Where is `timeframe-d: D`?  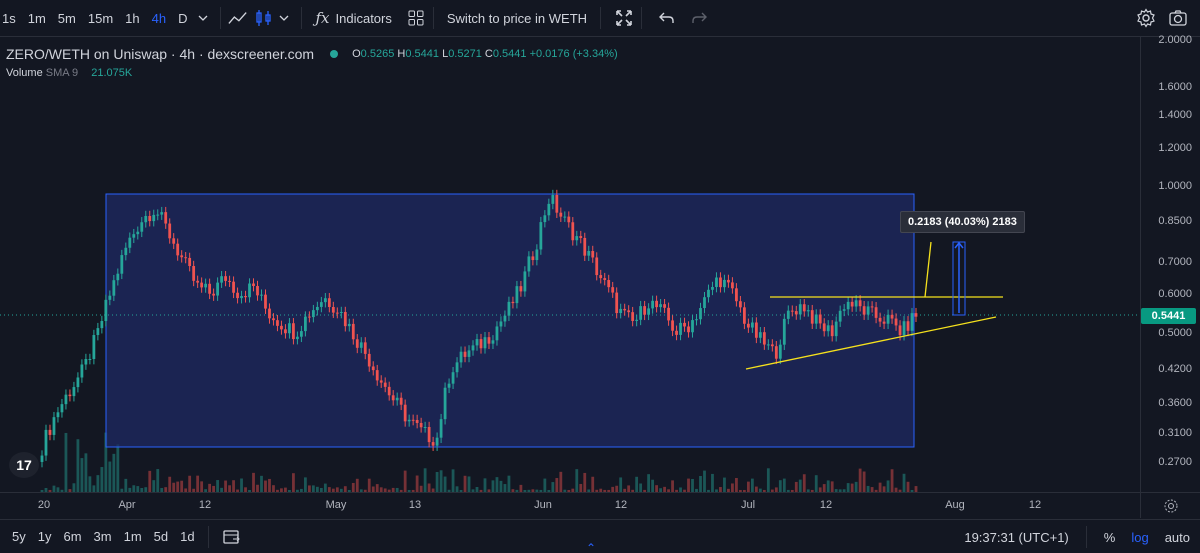
timeframe-d: D is located at coordinates (183, 18).